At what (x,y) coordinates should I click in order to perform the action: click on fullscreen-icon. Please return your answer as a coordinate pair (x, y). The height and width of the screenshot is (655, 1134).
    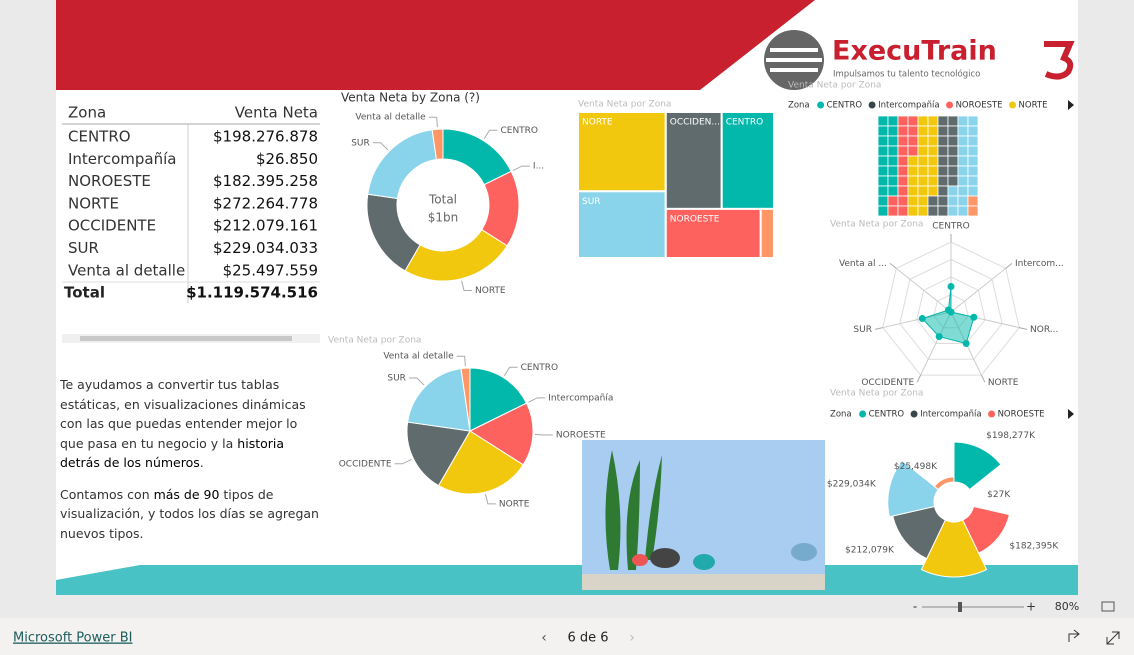
    Looking at the image, I should click on (1113, 638).